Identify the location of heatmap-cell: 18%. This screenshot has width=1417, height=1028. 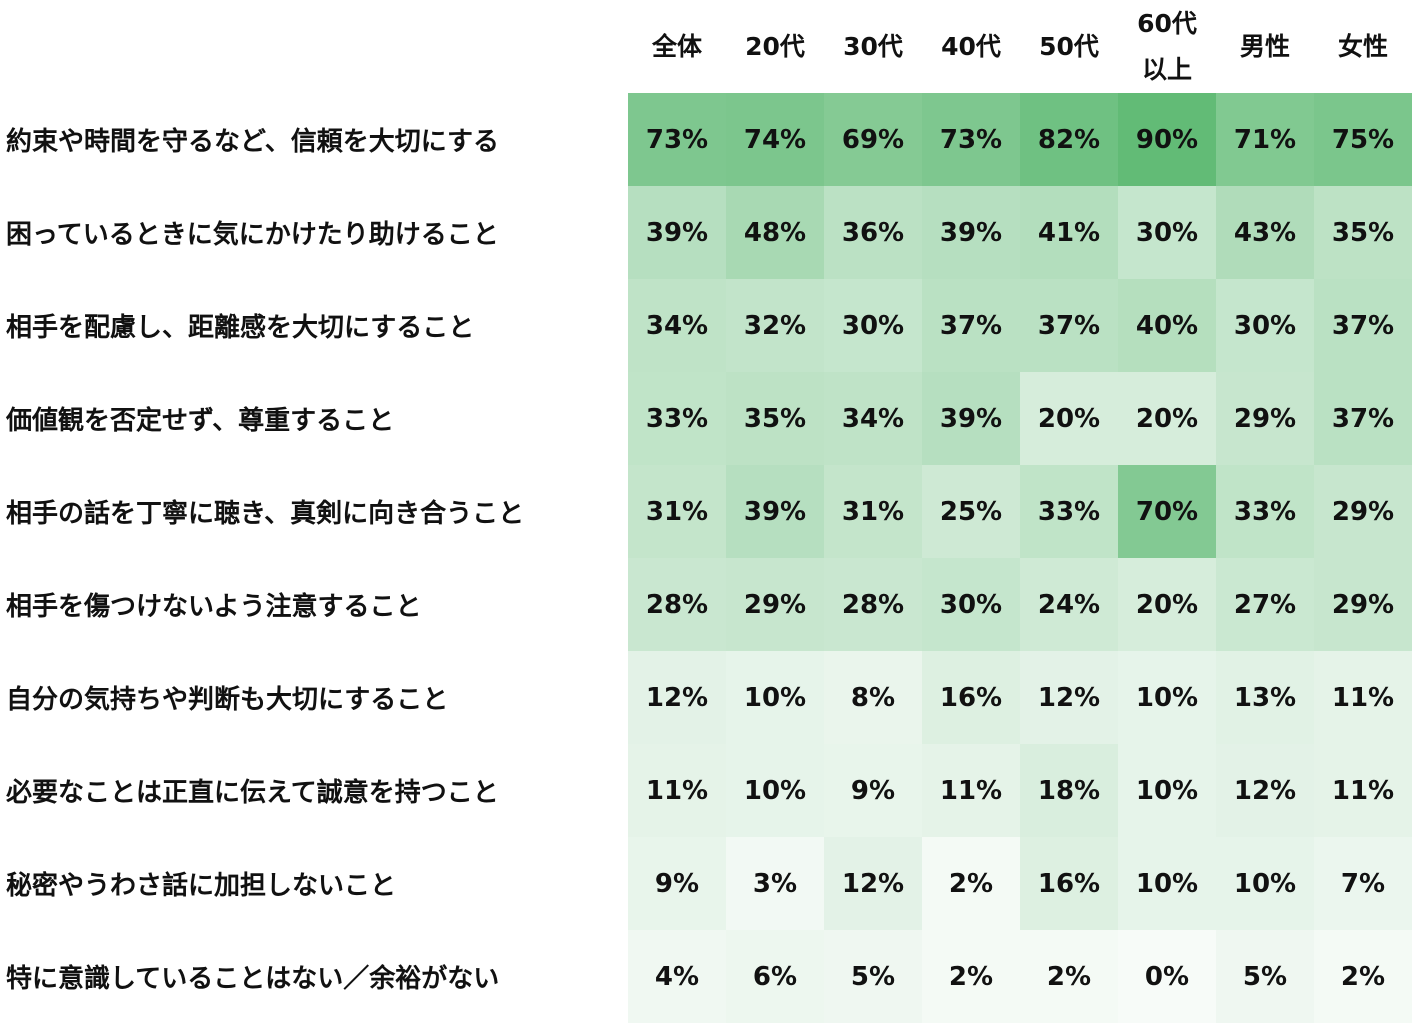
(1069, 790).